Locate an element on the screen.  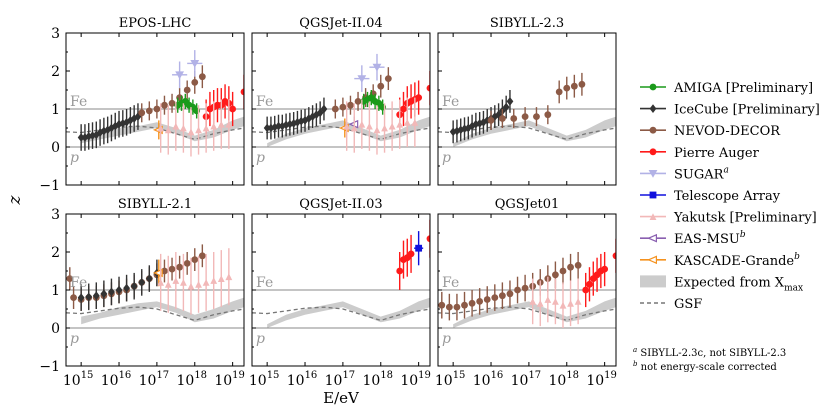
legend-label: Pierre Auger is located at coordinates (717, 153).